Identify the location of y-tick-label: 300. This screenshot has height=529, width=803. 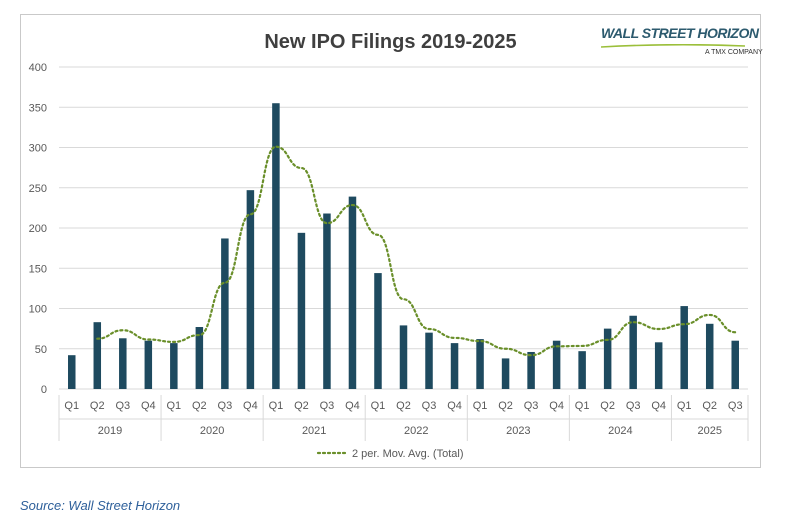
(38, 149).